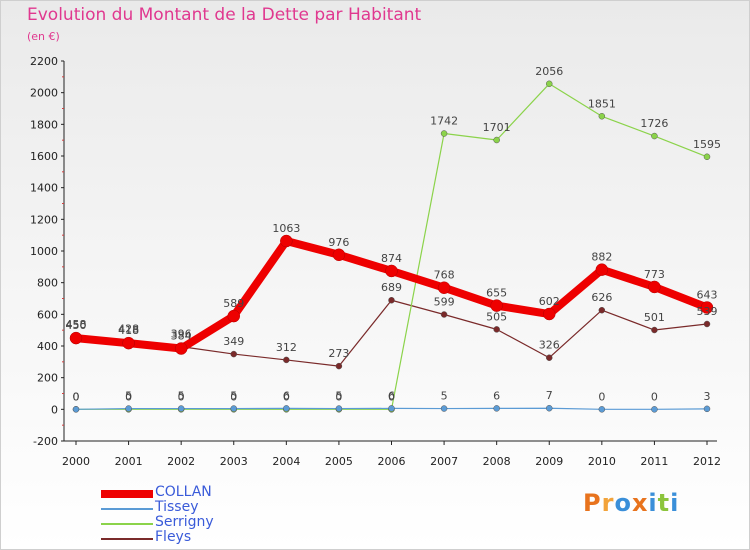 This screenshot has height=550, width=750. What do you see at coordinates (201, 537) in the screenshot?
I see `legend-item-fleys: Fleys` at bounding box center [201, 537].